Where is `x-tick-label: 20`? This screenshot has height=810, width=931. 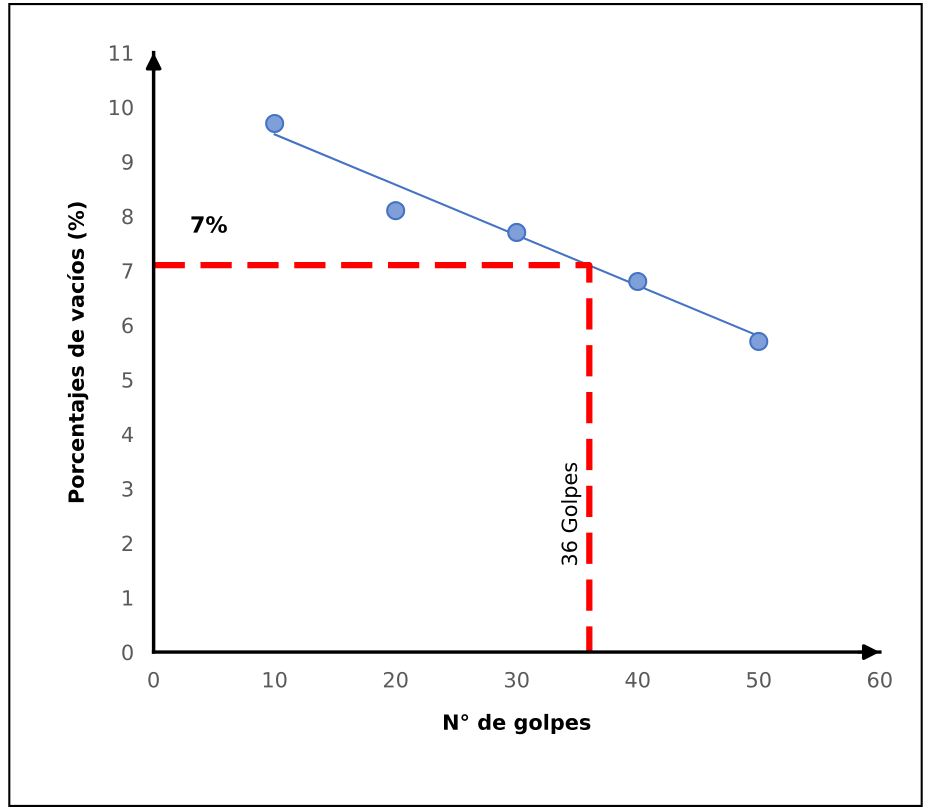 x-tick-label: 20 is located at coordinates (396, 680).